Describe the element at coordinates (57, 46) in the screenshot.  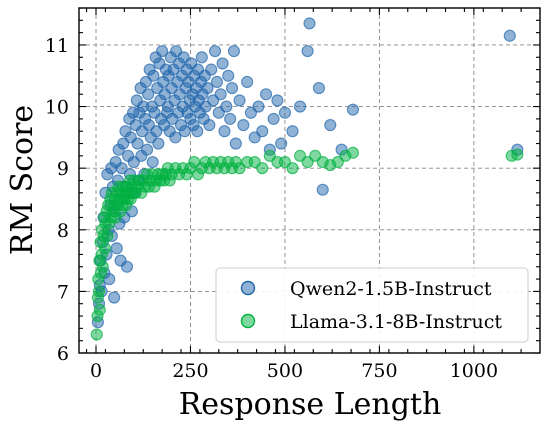
I see `y-tick-label: 11` at that location.